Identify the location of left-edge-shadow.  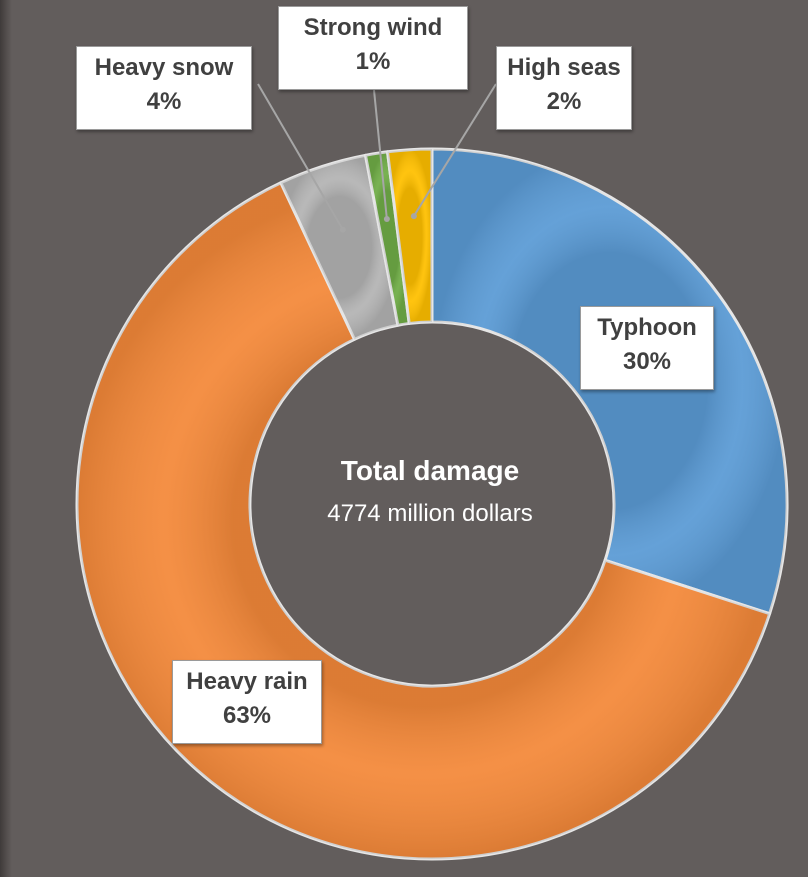
(6, 438).